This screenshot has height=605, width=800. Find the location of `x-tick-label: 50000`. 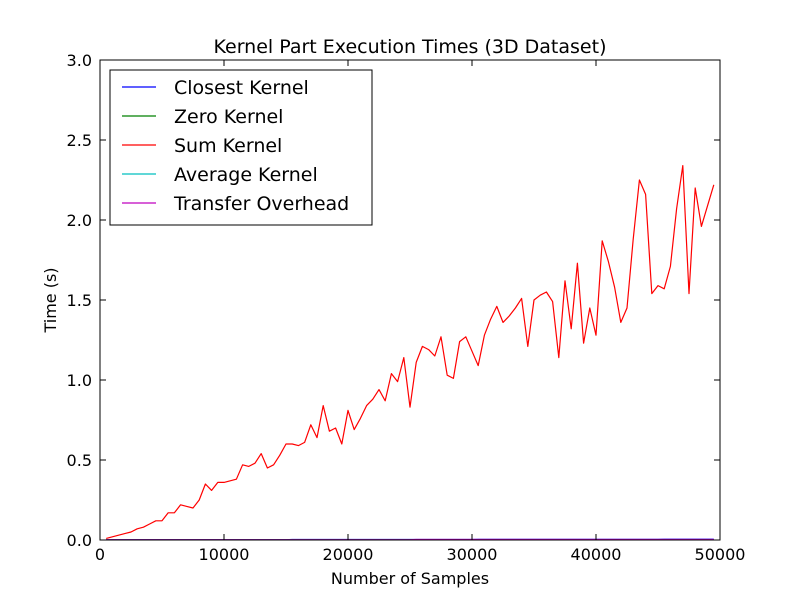

x-tick-label: 50000 is located at coordinates (720, 554).